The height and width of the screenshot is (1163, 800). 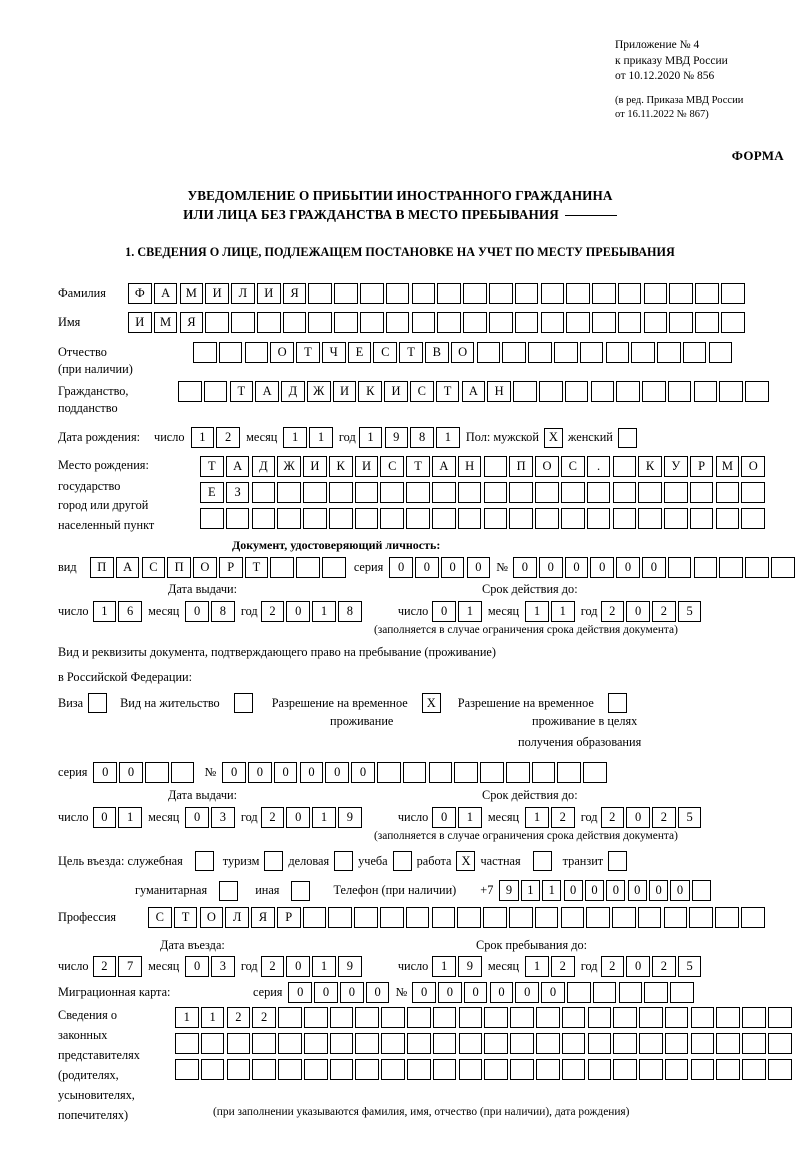 I want to click on temp-residence-checkbox: X, so click(x=431, y=703).